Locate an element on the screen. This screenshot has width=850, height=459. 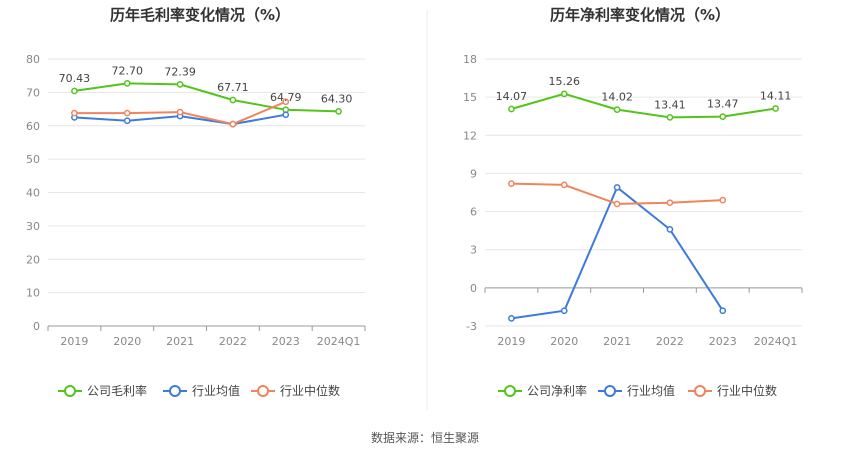
y-tick-label: 10 is located at coordinates (33, 293).